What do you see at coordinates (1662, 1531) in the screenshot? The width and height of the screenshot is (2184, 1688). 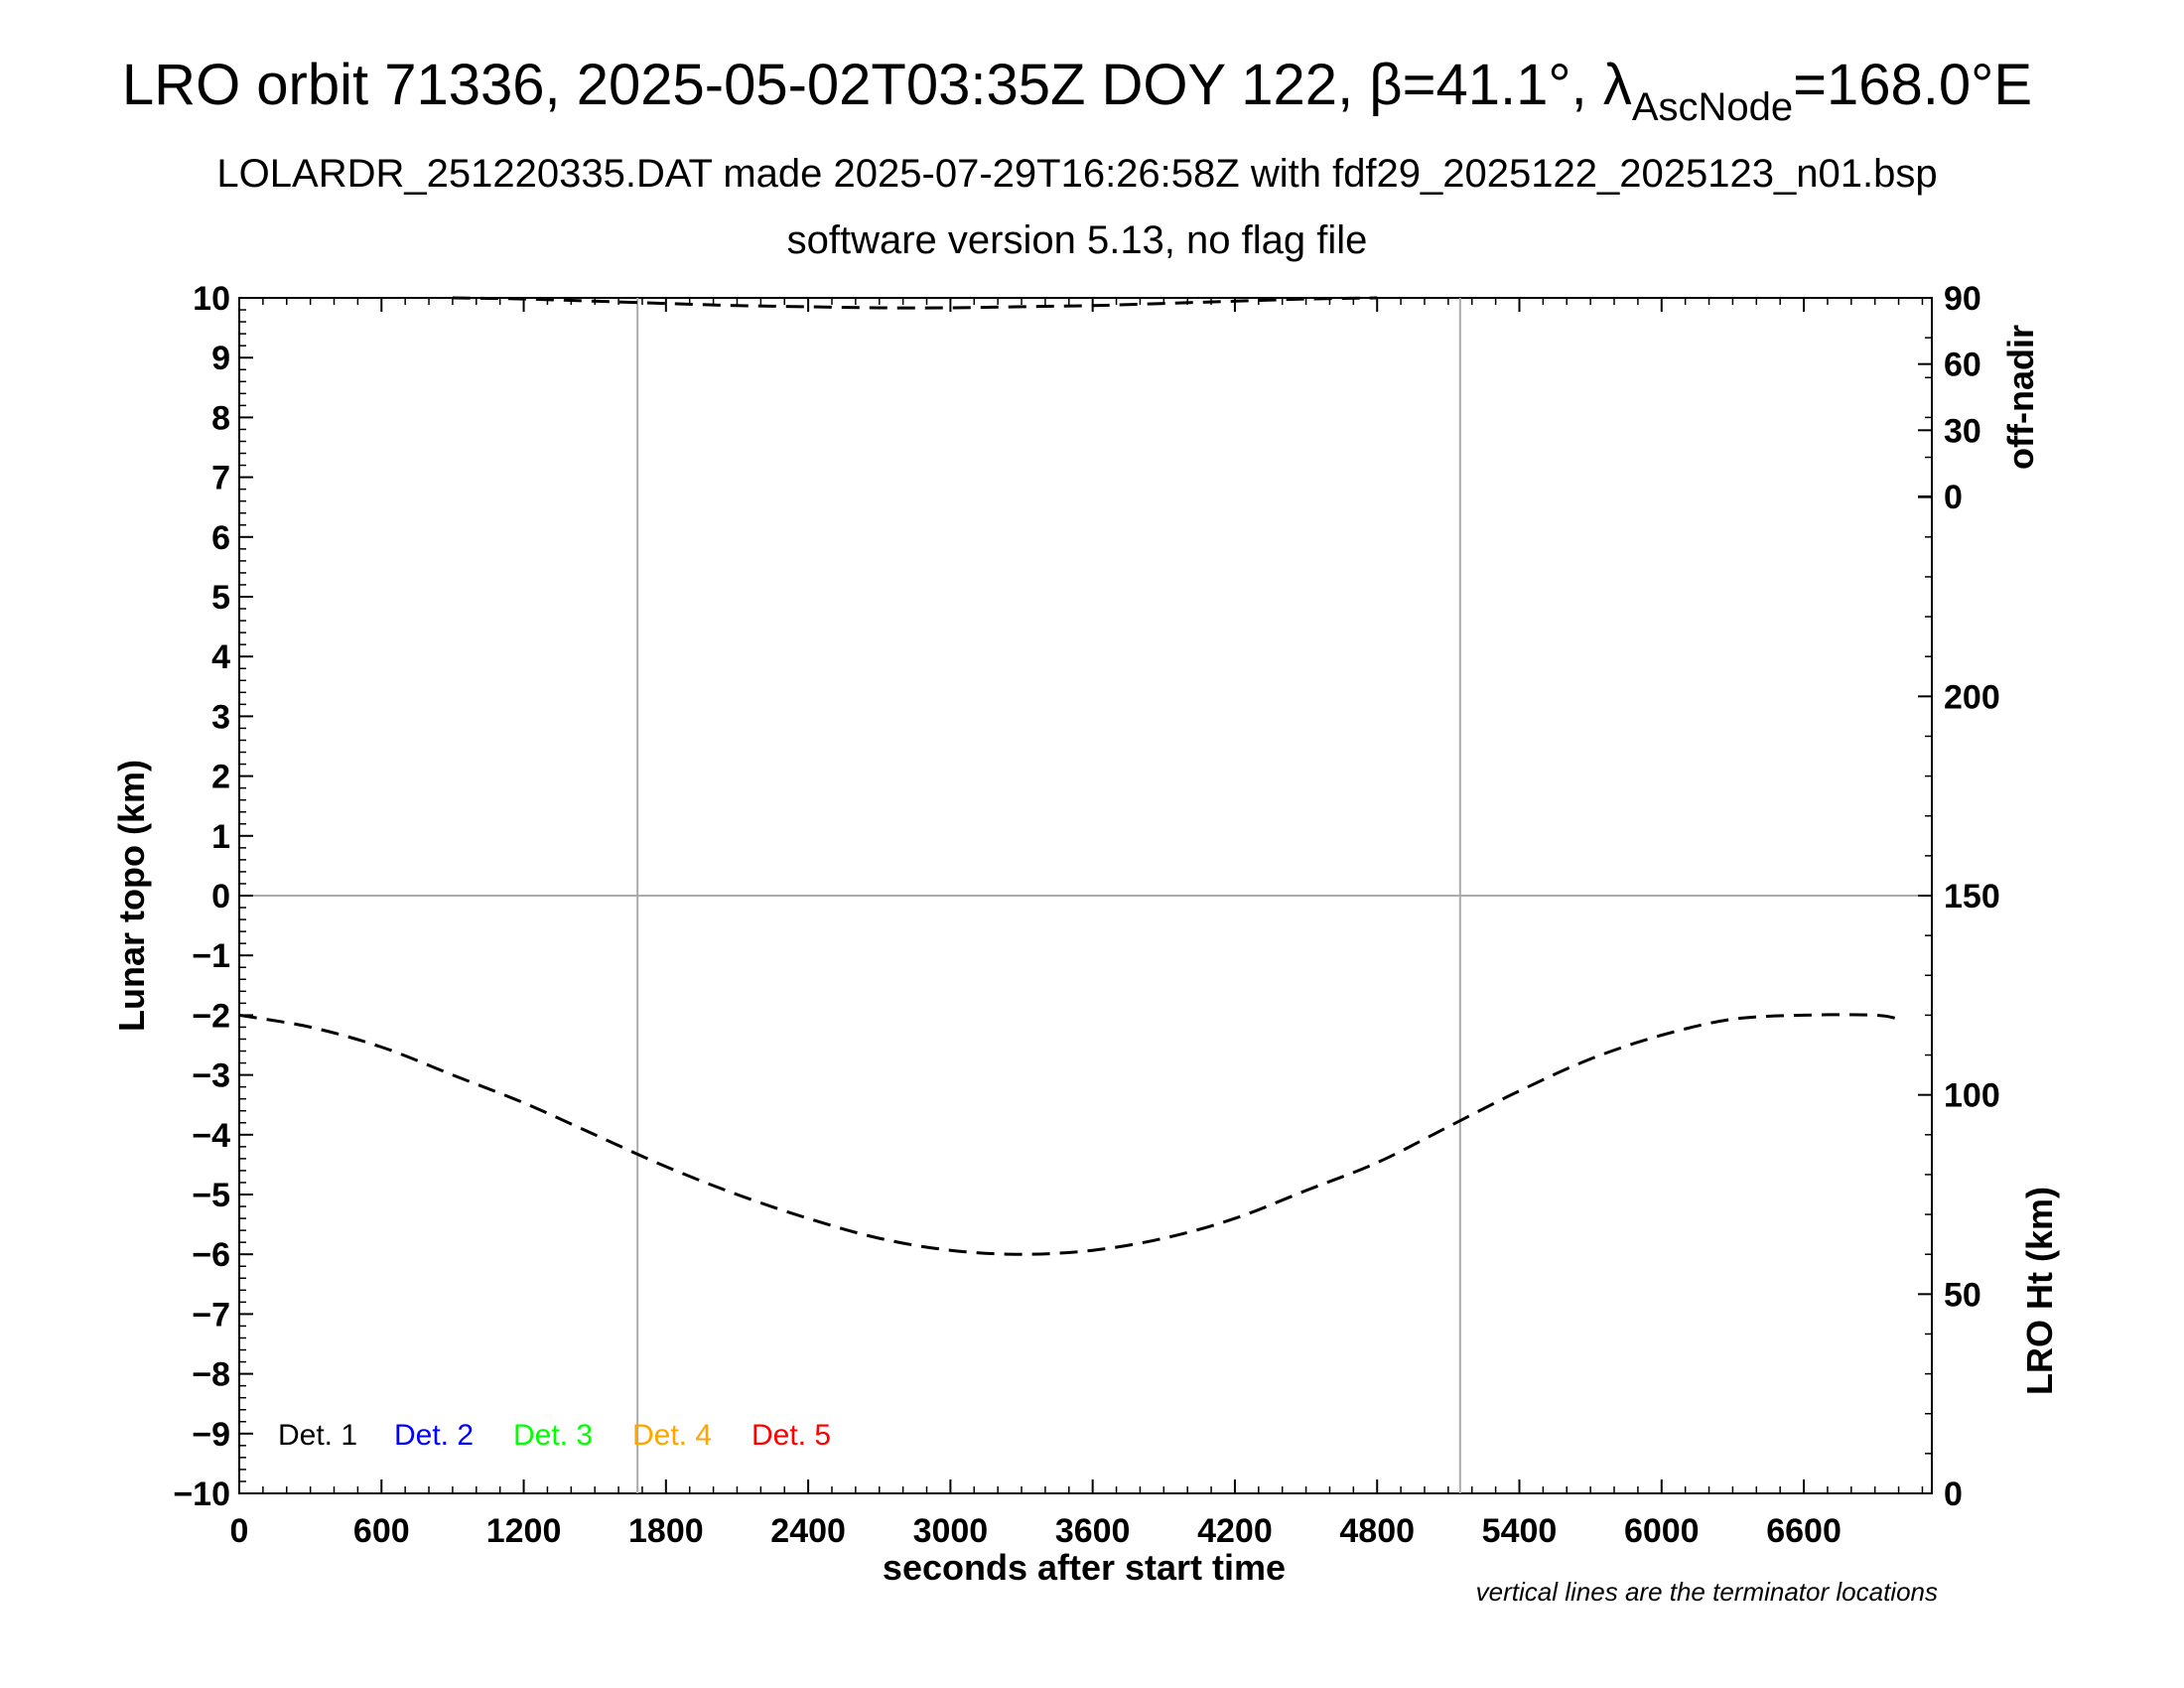 I see `x-tick-label: 6000` at bounding box center [1662, 1531].